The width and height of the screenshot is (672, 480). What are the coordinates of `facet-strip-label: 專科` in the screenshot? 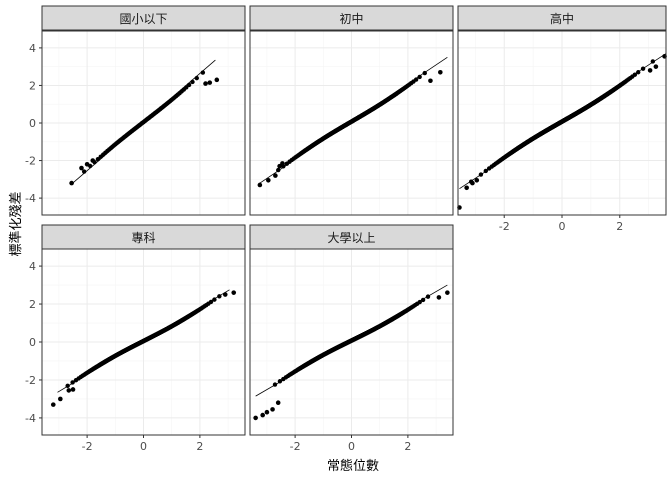 It's located at (143, 238).